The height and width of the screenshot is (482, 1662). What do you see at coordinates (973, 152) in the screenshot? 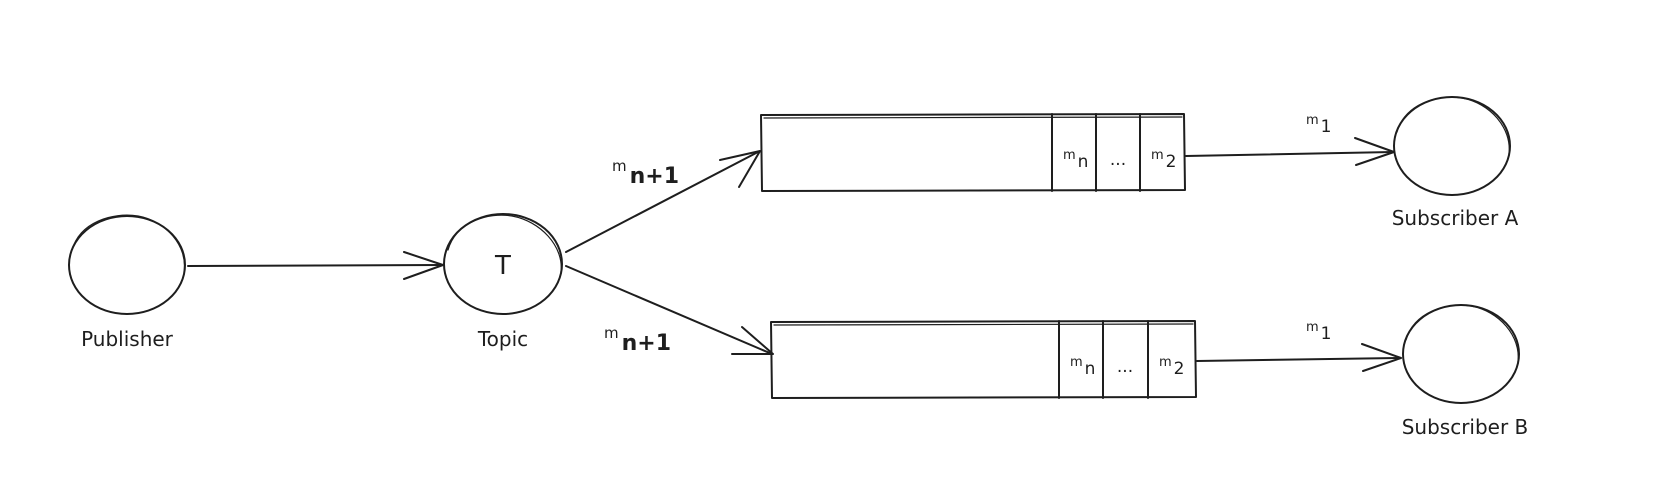
I see `queue-a` at bounding box center [973, 152].